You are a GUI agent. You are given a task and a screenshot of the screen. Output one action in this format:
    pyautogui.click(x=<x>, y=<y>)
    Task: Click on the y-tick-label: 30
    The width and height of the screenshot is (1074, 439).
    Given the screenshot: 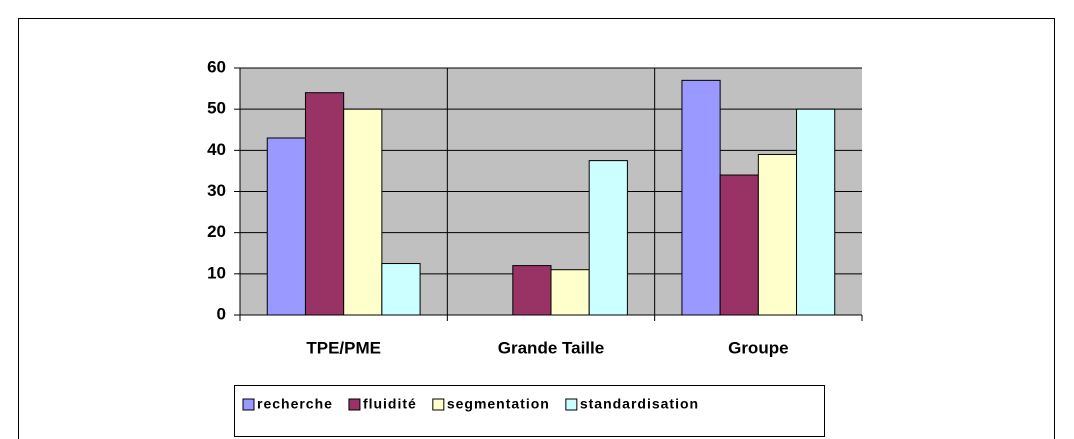 What is the action you would take?
    pyautogui.click(x=216, y=190)
    